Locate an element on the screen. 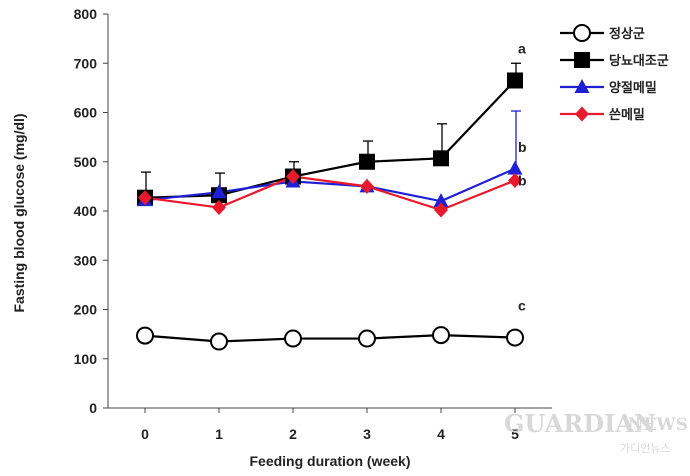  x-tick-label: 0 is located at coordinates (145, 434).